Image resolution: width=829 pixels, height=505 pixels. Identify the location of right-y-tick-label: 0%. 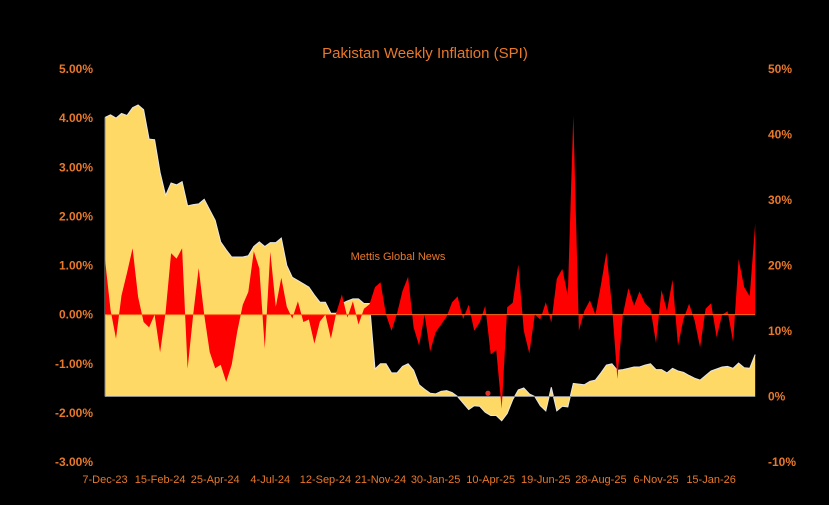
(777, 397).